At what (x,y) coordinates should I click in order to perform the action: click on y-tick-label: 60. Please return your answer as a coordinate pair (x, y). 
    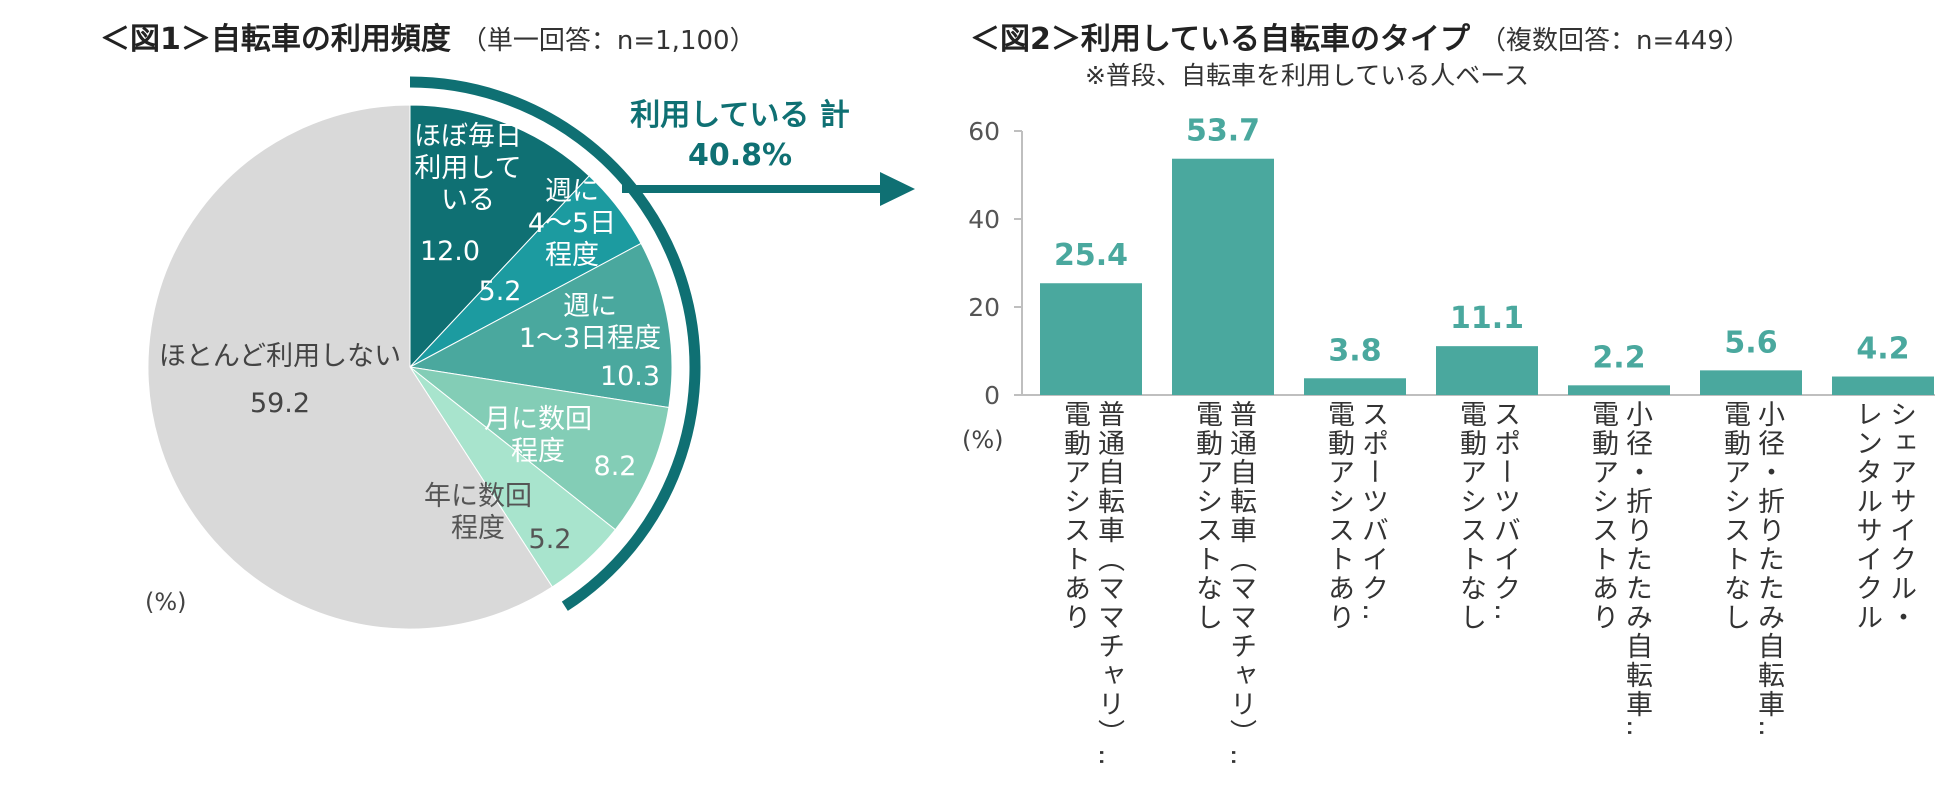
    Looking at the image, I should click on (984, 131).